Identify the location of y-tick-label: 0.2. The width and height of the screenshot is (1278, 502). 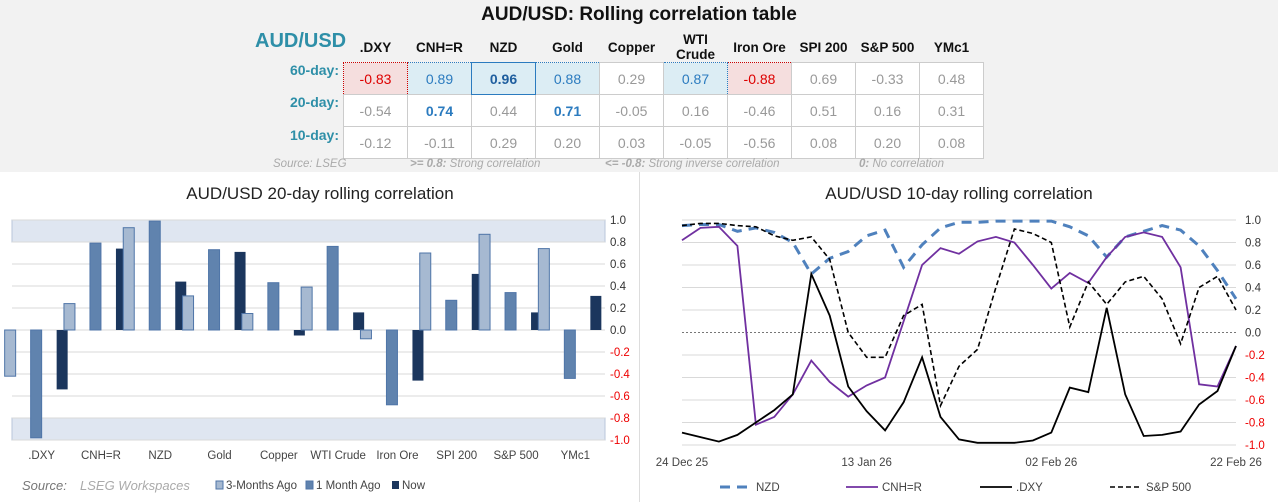
(1253, 311).